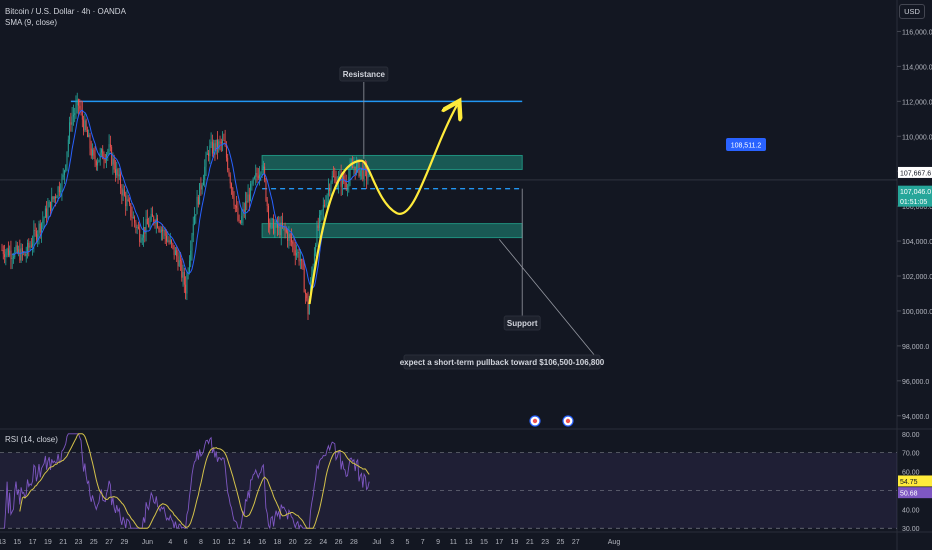  What do you see at coordinates (33, 542) in the screenshot?
I see `time-tick-label: 17` at bounding box center [33, 542].